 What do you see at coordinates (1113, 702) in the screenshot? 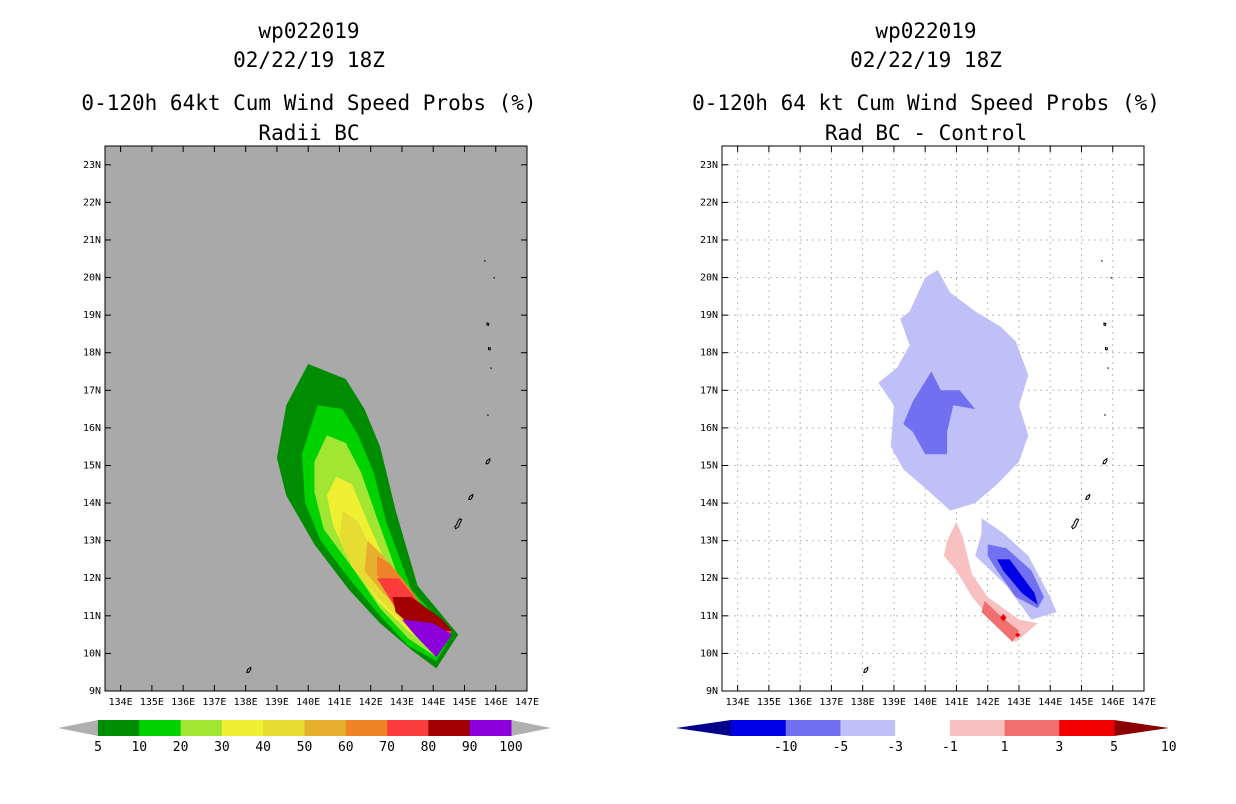
I see `x-tick-label: 146E` at bounding box center [1113, 702].